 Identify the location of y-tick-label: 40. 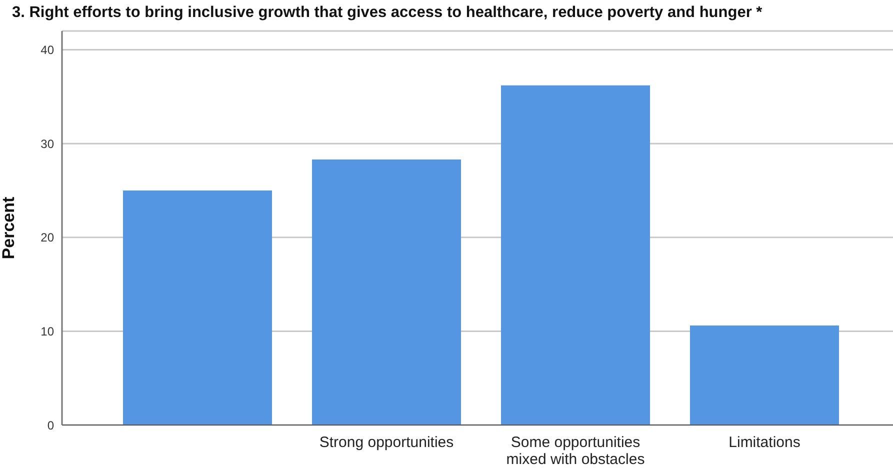
(47, 50).